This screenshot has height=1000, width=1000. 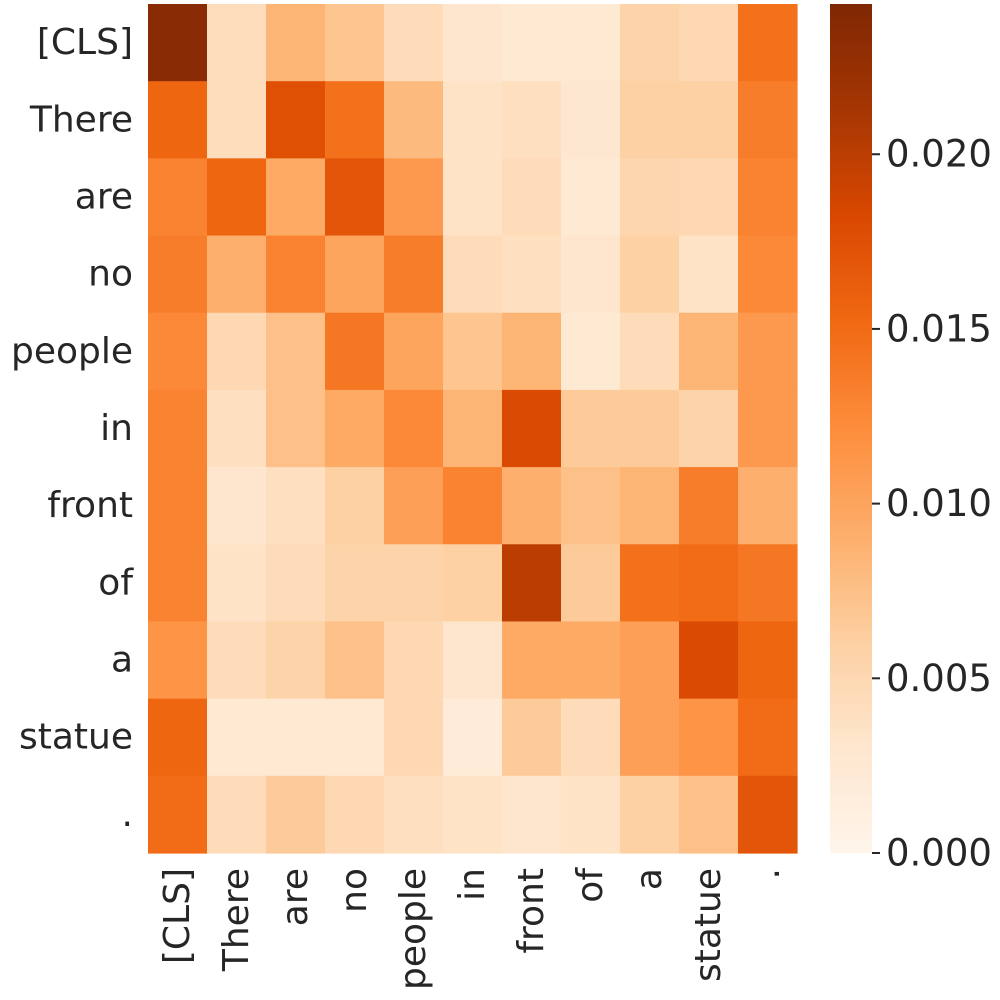 I want to click on x-tick-label: of, so click(x=590, y=885).